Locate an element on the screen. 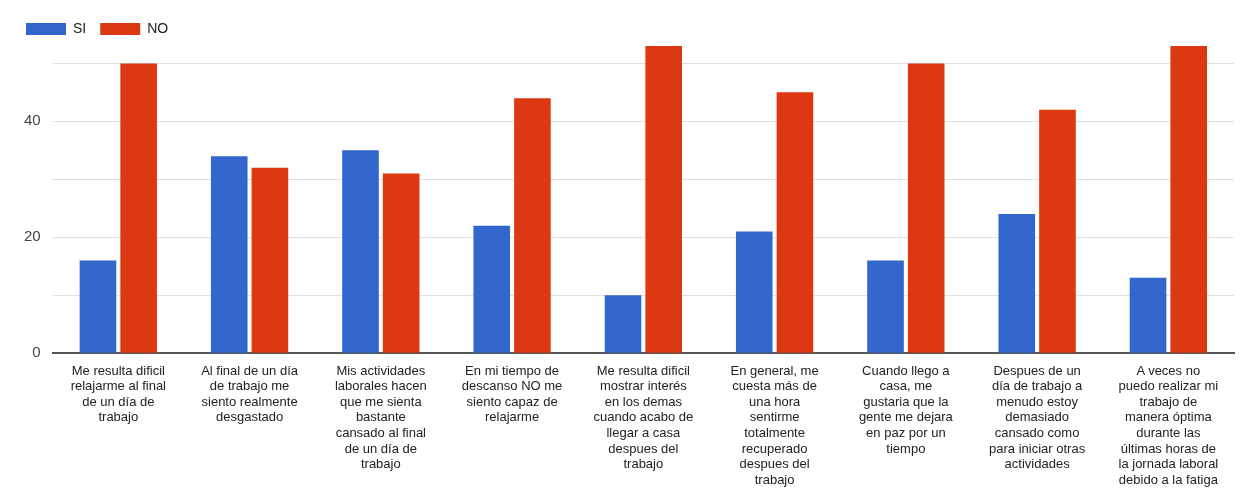  legend-label: SI is located at coordinates (80, 27).